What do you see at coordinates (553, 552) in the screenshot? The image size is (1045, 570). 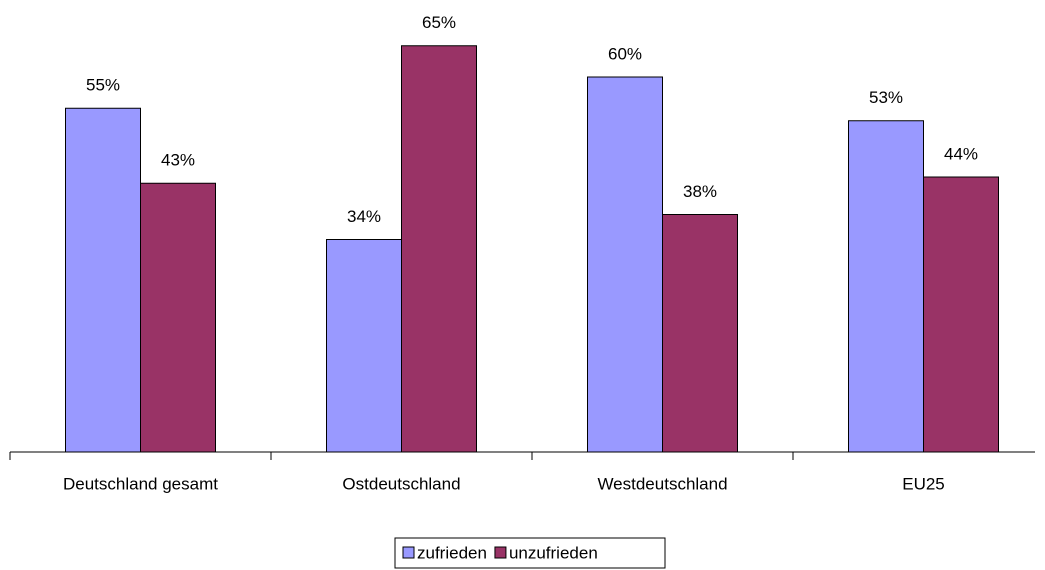 I see `legend-label: unzufrieden` at bounding box center [553, 552].